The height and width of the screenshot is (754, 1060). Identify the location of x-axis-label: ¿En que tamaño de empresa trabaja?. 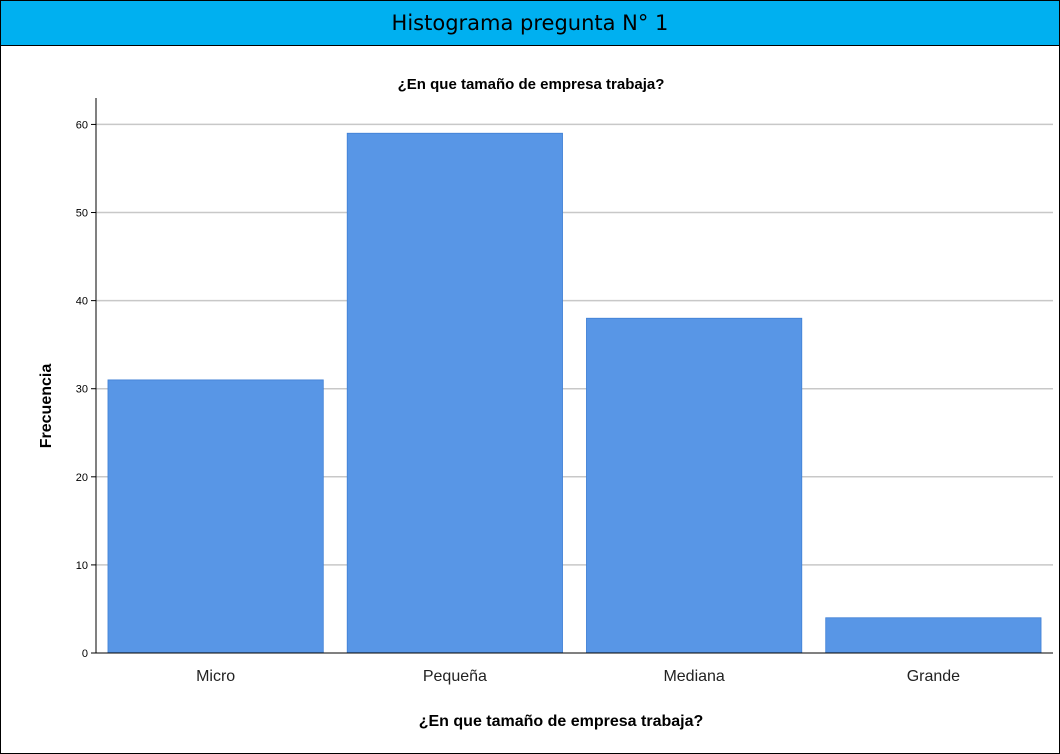
(561, 721).